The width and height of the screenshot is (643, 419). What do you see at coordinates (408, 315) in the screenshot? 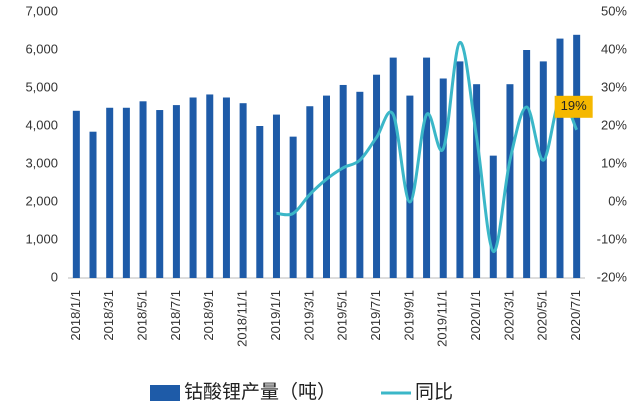
I see `x-tick-label: 2019/9/1` at bounding box center [408, 315].